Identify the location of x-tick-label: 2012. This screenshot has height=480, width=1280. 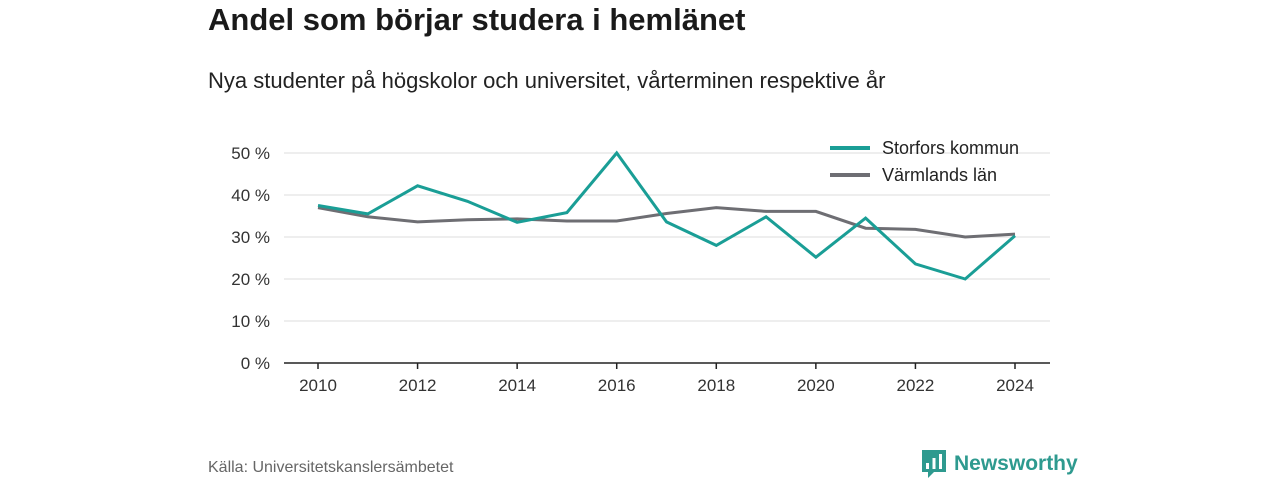
(418, 385).